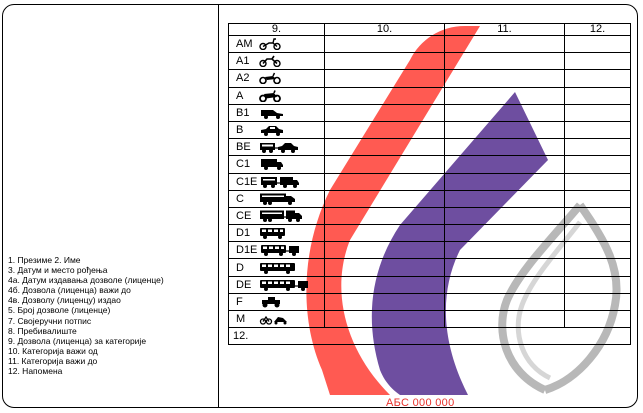 The width and height of the screenshot is (643, 413). What do you see at coordinates (276, 233) in the screenshot?
I see `category-cell: D1` at bounding box center [276, 233].